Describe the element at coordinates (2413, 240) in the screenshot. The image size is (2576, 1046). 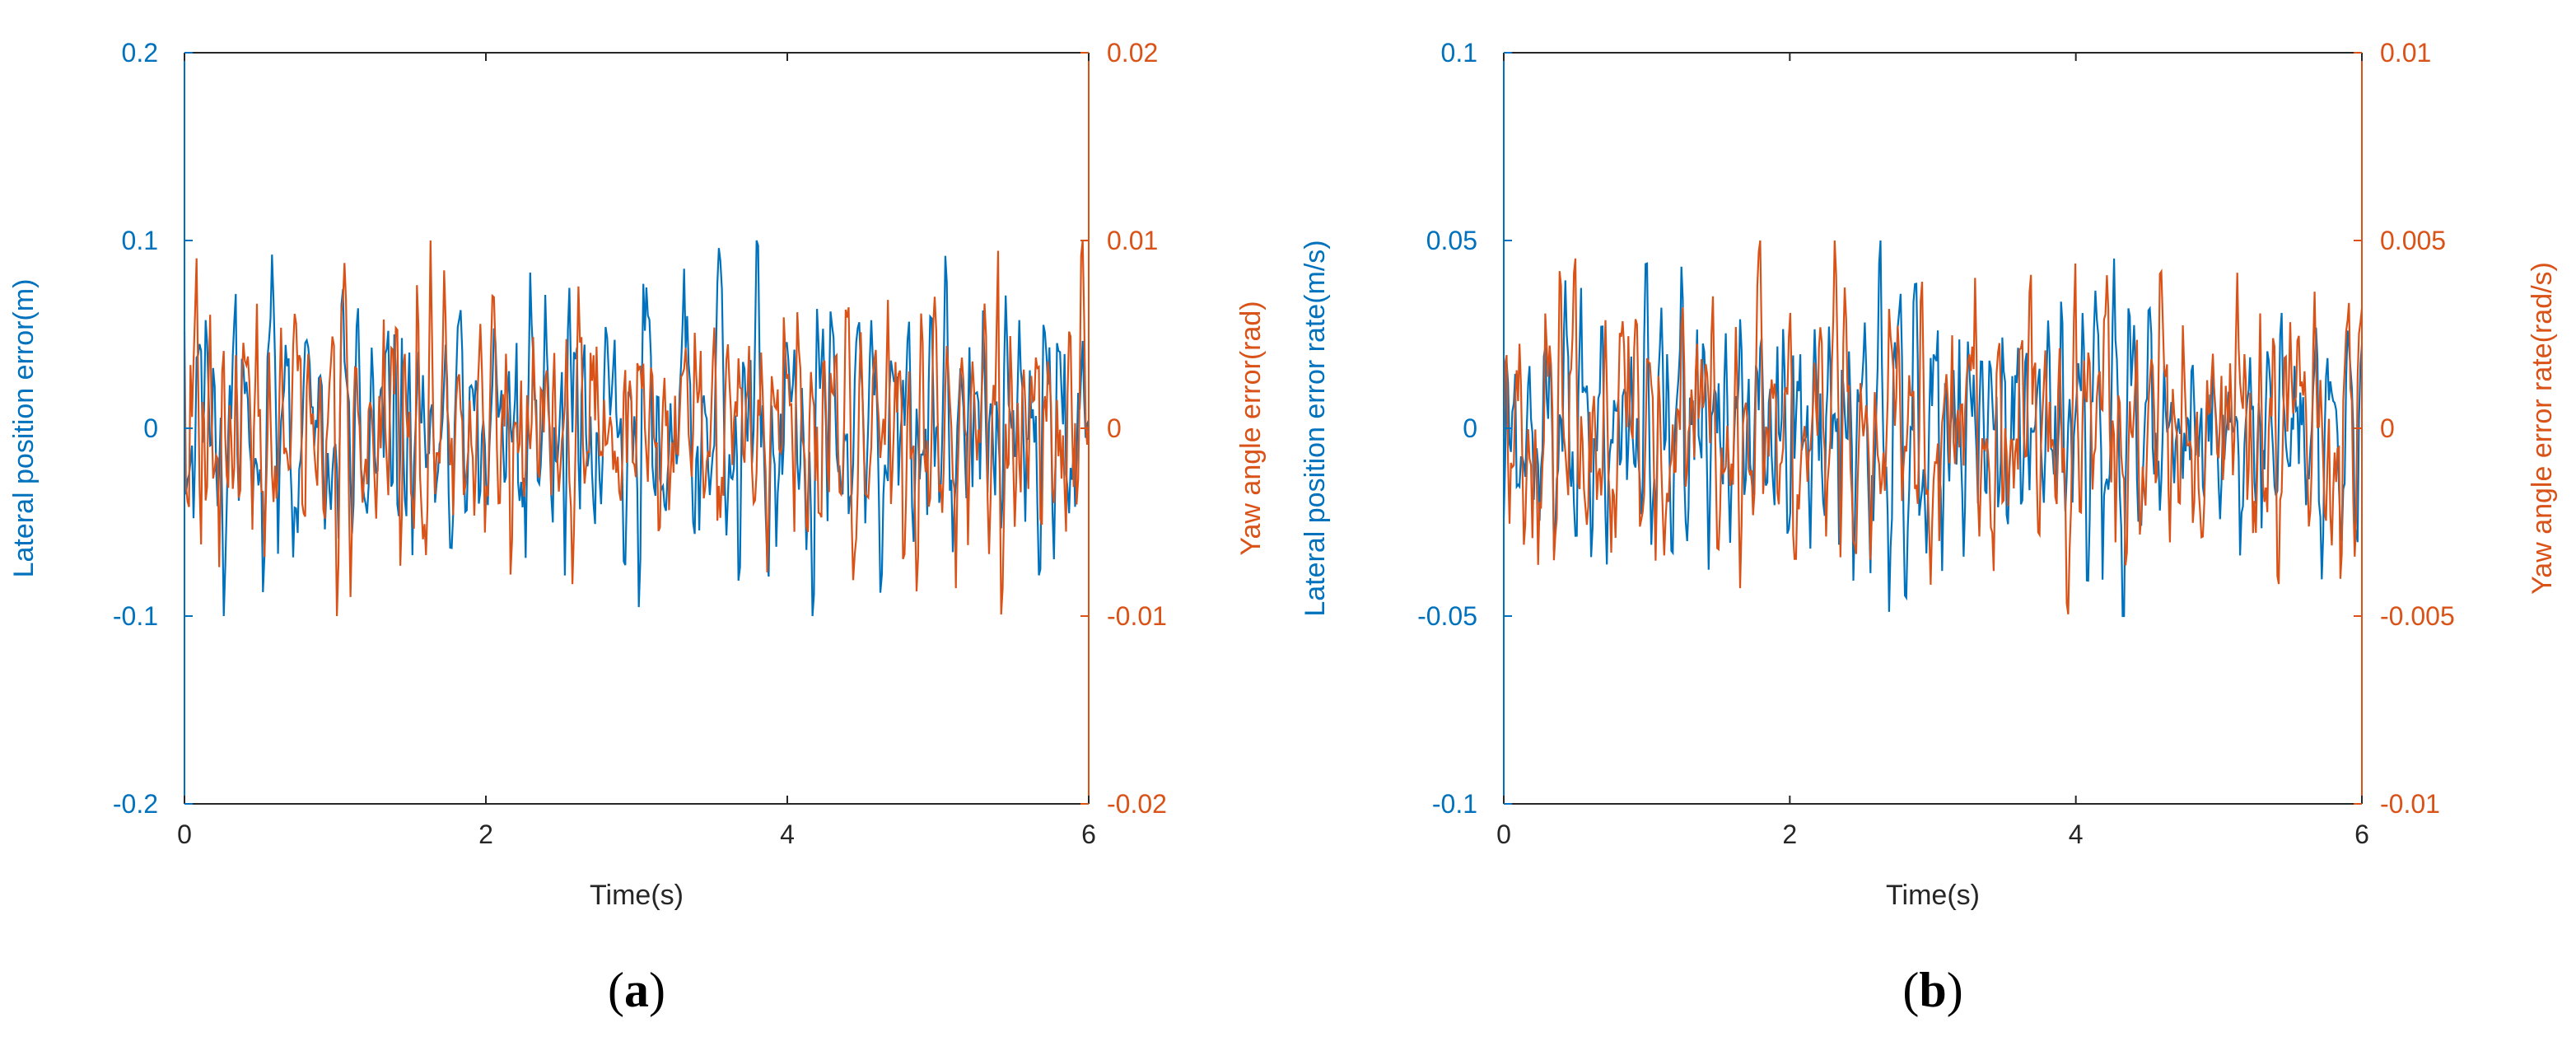
I see `y-tick-label-right: 0.005` at that location.